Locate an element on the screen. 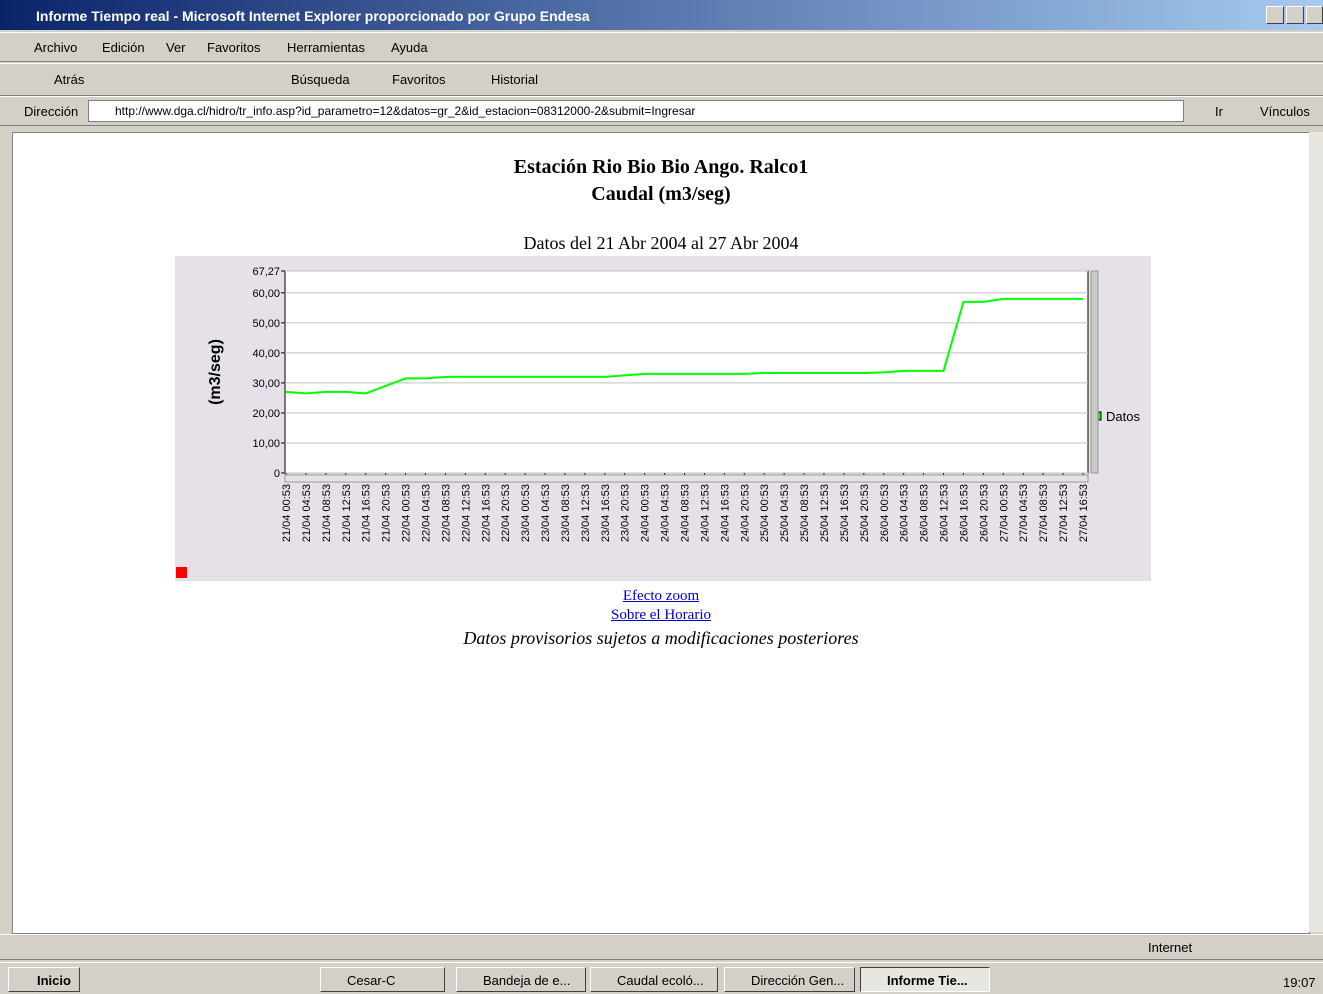  x-tick-label: 27/04 04:53 is located at coordinates (1024, 513).